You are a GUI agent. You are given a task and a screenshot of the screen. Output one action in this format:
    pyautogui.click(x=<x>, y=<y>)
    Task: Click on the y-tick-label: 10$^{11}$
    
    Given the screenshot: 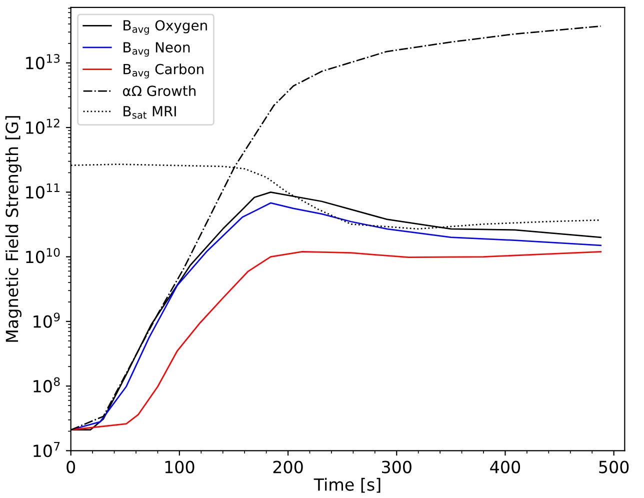 What is the action you would take?
    pyautogui.click(x=43, y=191)
    